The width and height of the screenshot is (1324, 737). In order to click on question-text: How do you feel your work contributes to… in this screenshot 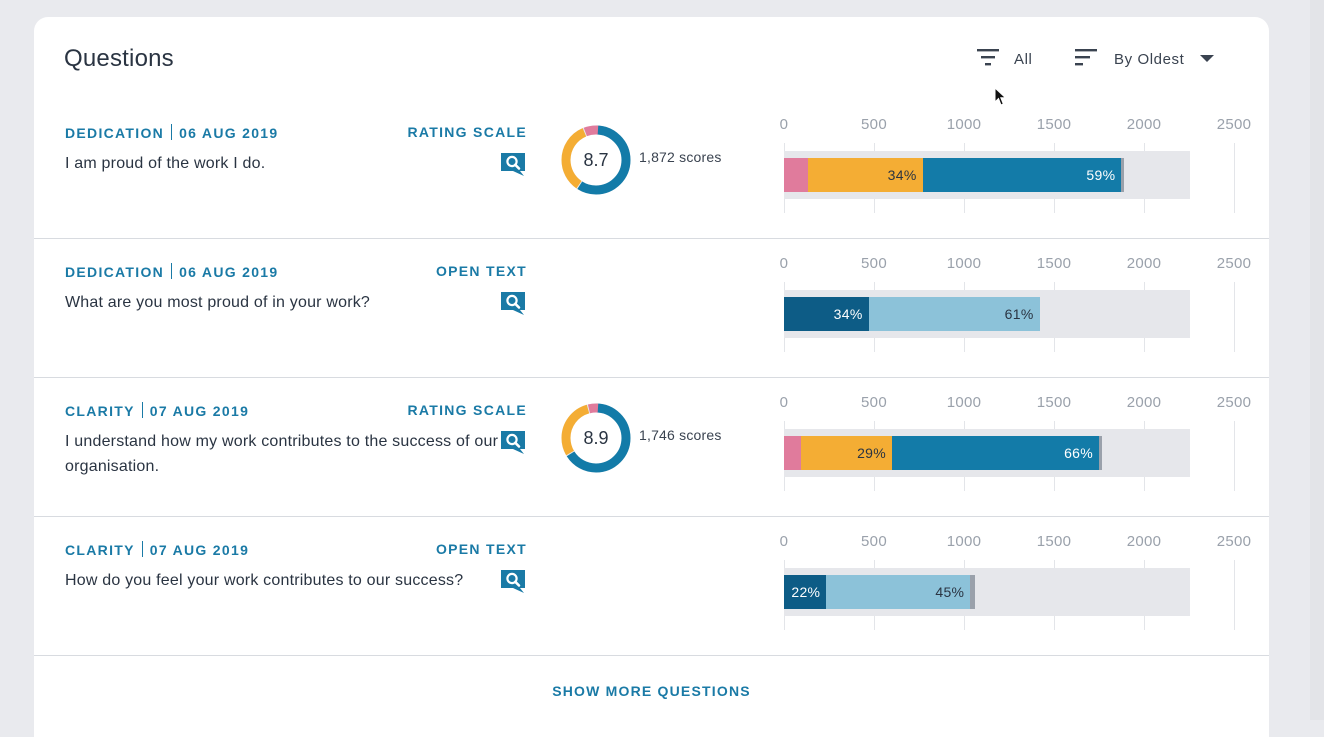, I will do `click(264, 580)`.